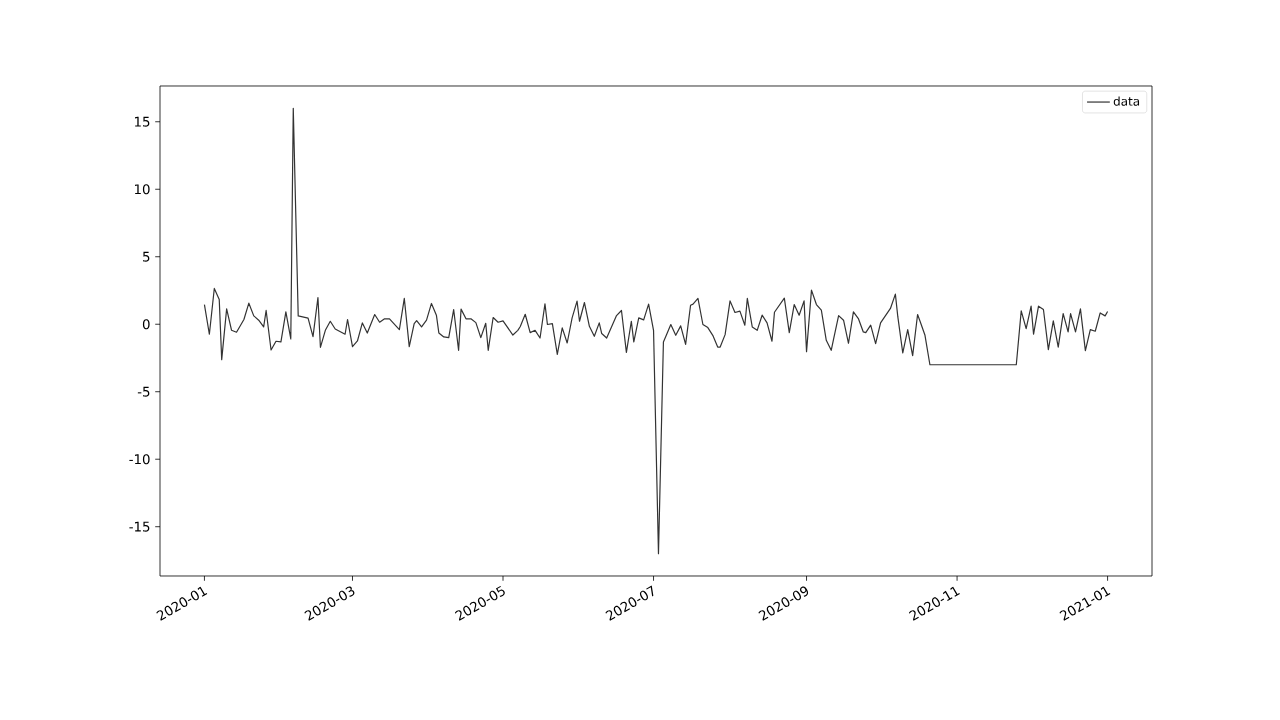 This screenshot has width=1280, height=720. What do you see at coordinates (143, 391) in the screenshot?
I see `y-tick-label: -5` at bounding box center [143, 391].